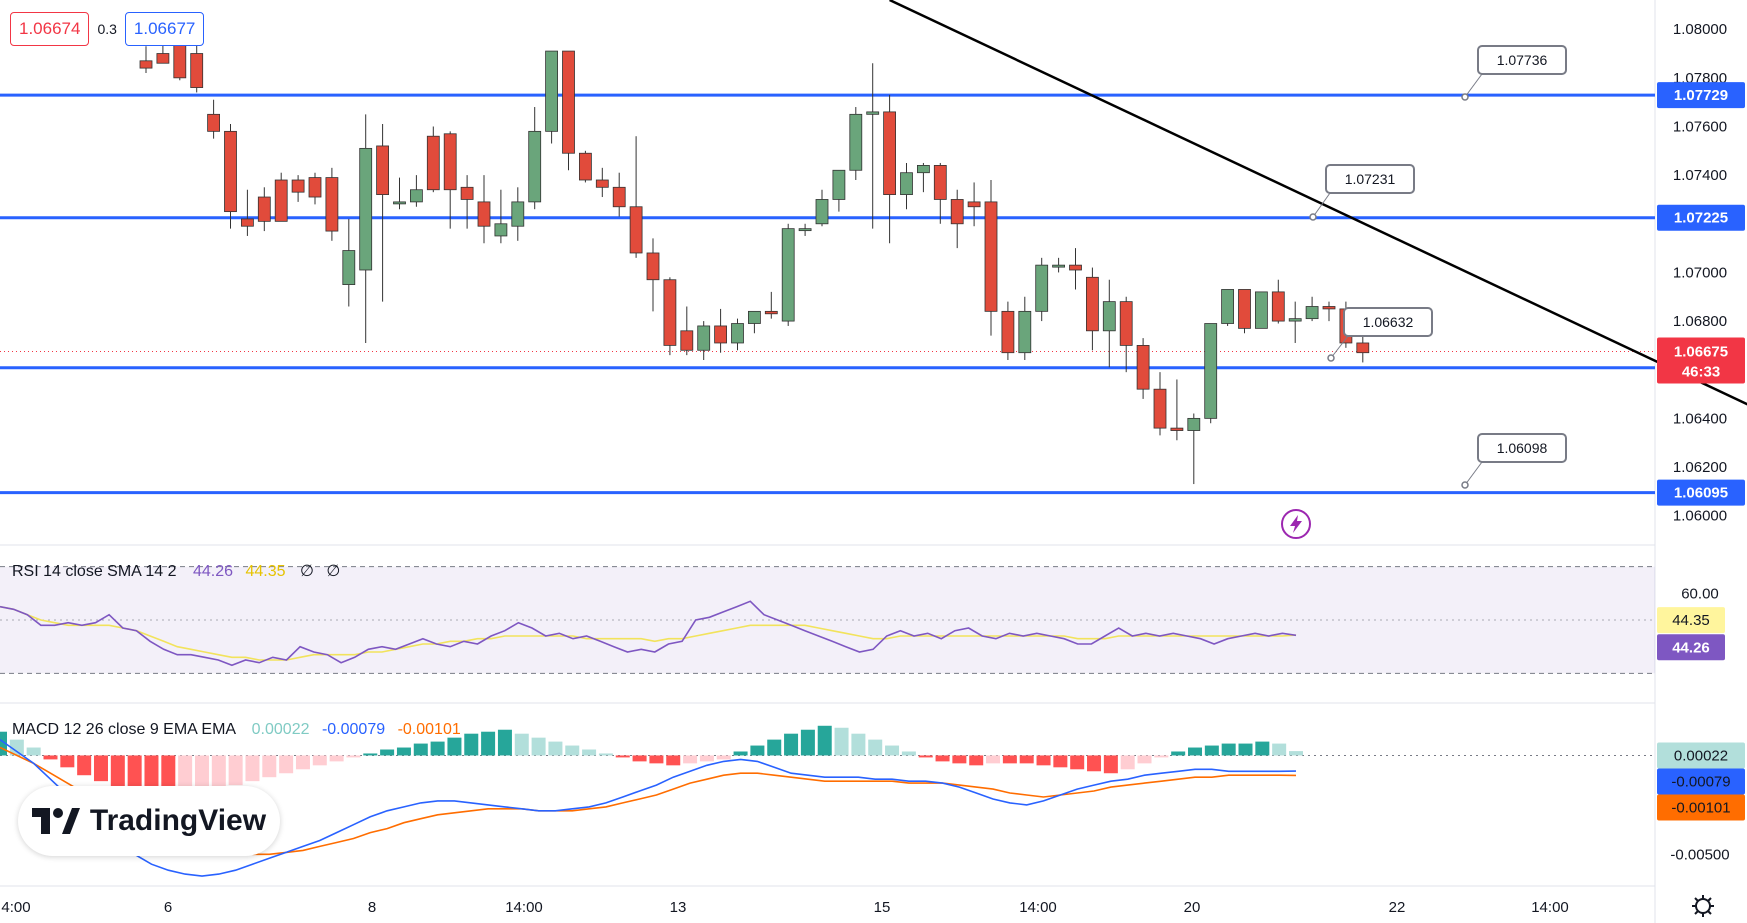 The height and width of the screenshot is (923, 1747). I want to click on tradingview-logo-icon, so click(55, 821).